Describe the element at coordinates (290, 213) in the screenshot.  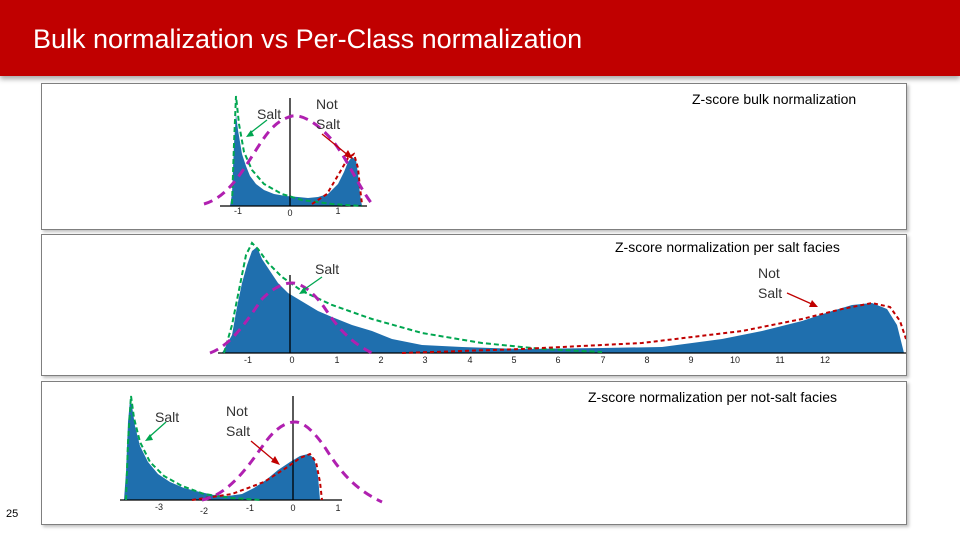
I see `bulk-tick: 0` at that location.